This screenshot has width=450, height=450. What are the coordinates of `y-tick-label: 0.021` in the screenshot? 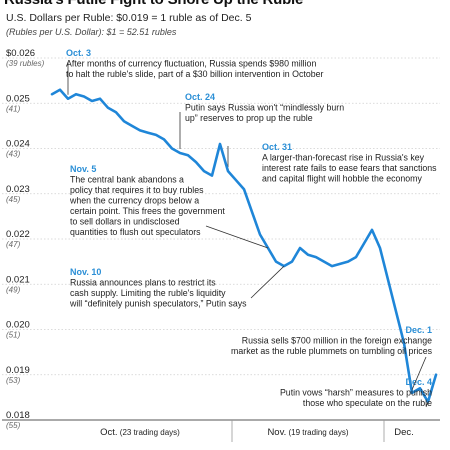 It's located at (18, 279).